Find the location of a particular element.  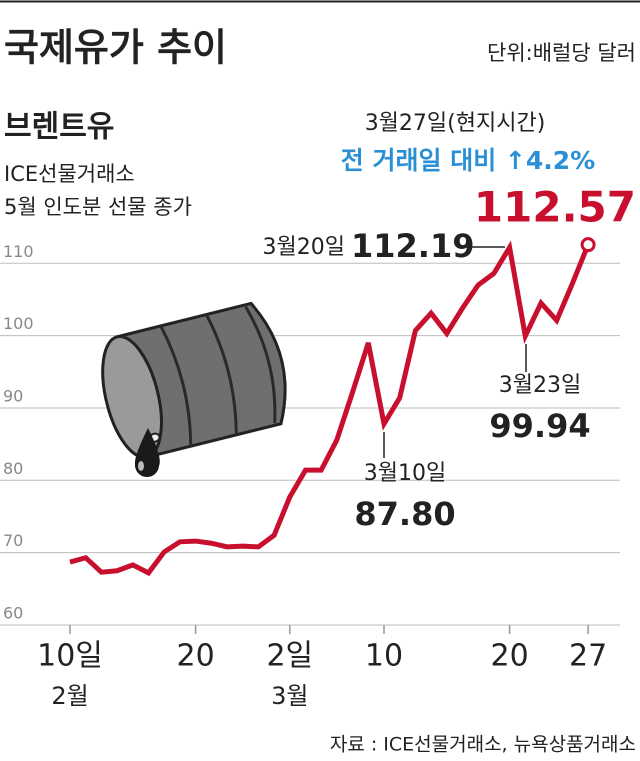

x-group-label: 3월 is located at coordinates (289, 696).